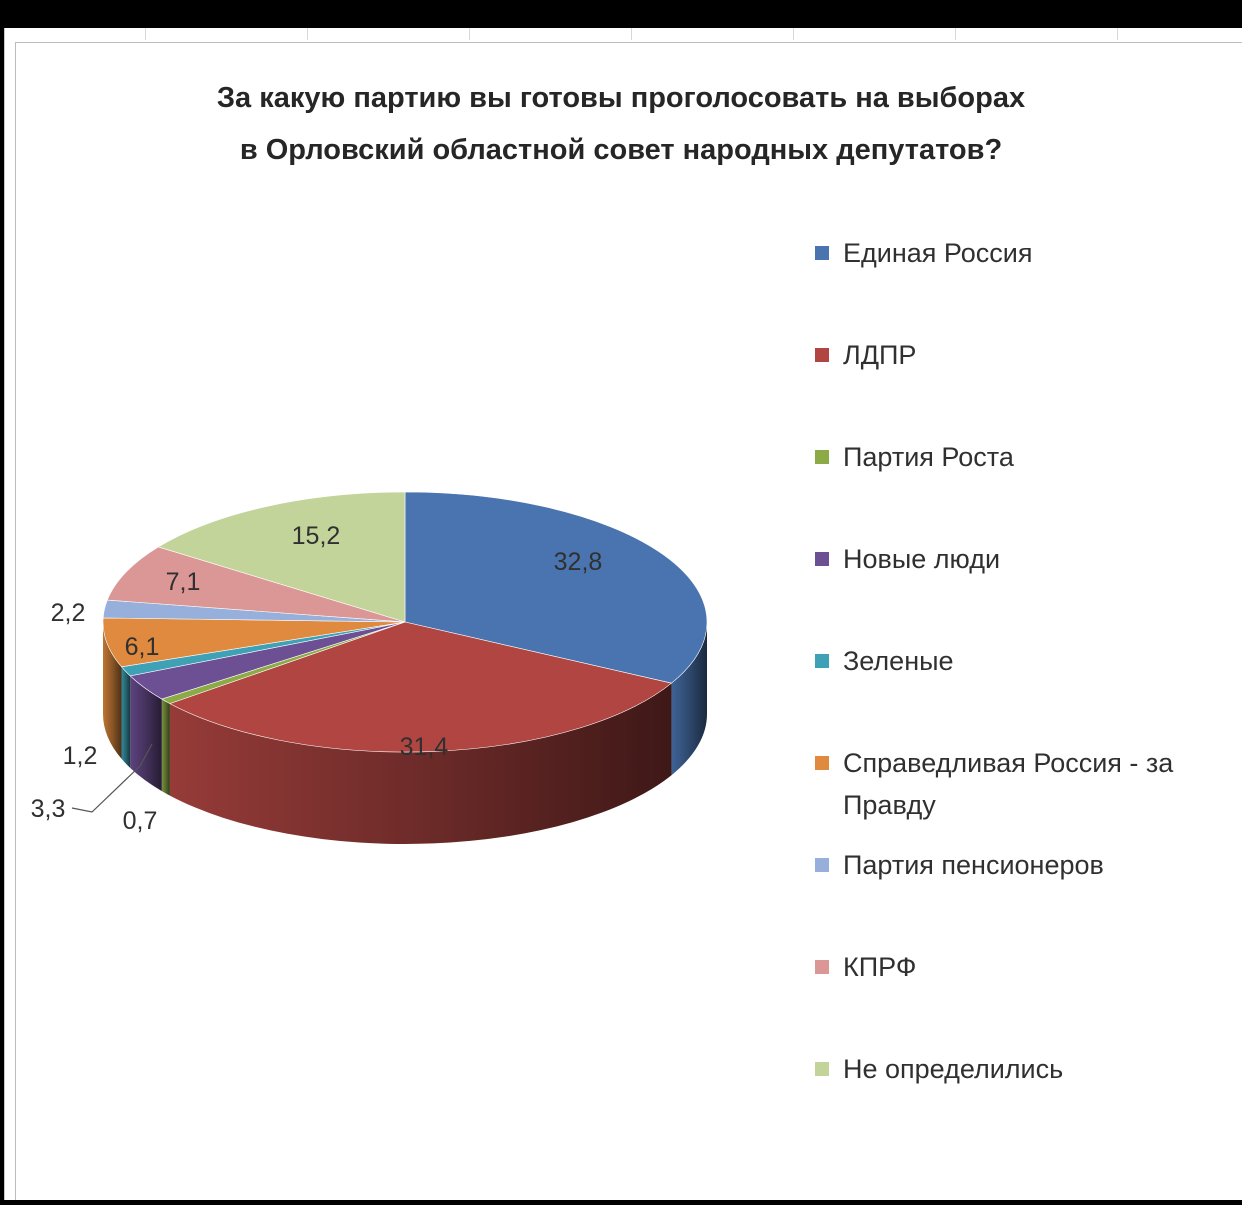 The height and width of the screenshot is (1205, 1242). What do you see at coordinates (424, 747) in the screenshot?
I see `data-label: 31,4` at bounding box center [424, 747].